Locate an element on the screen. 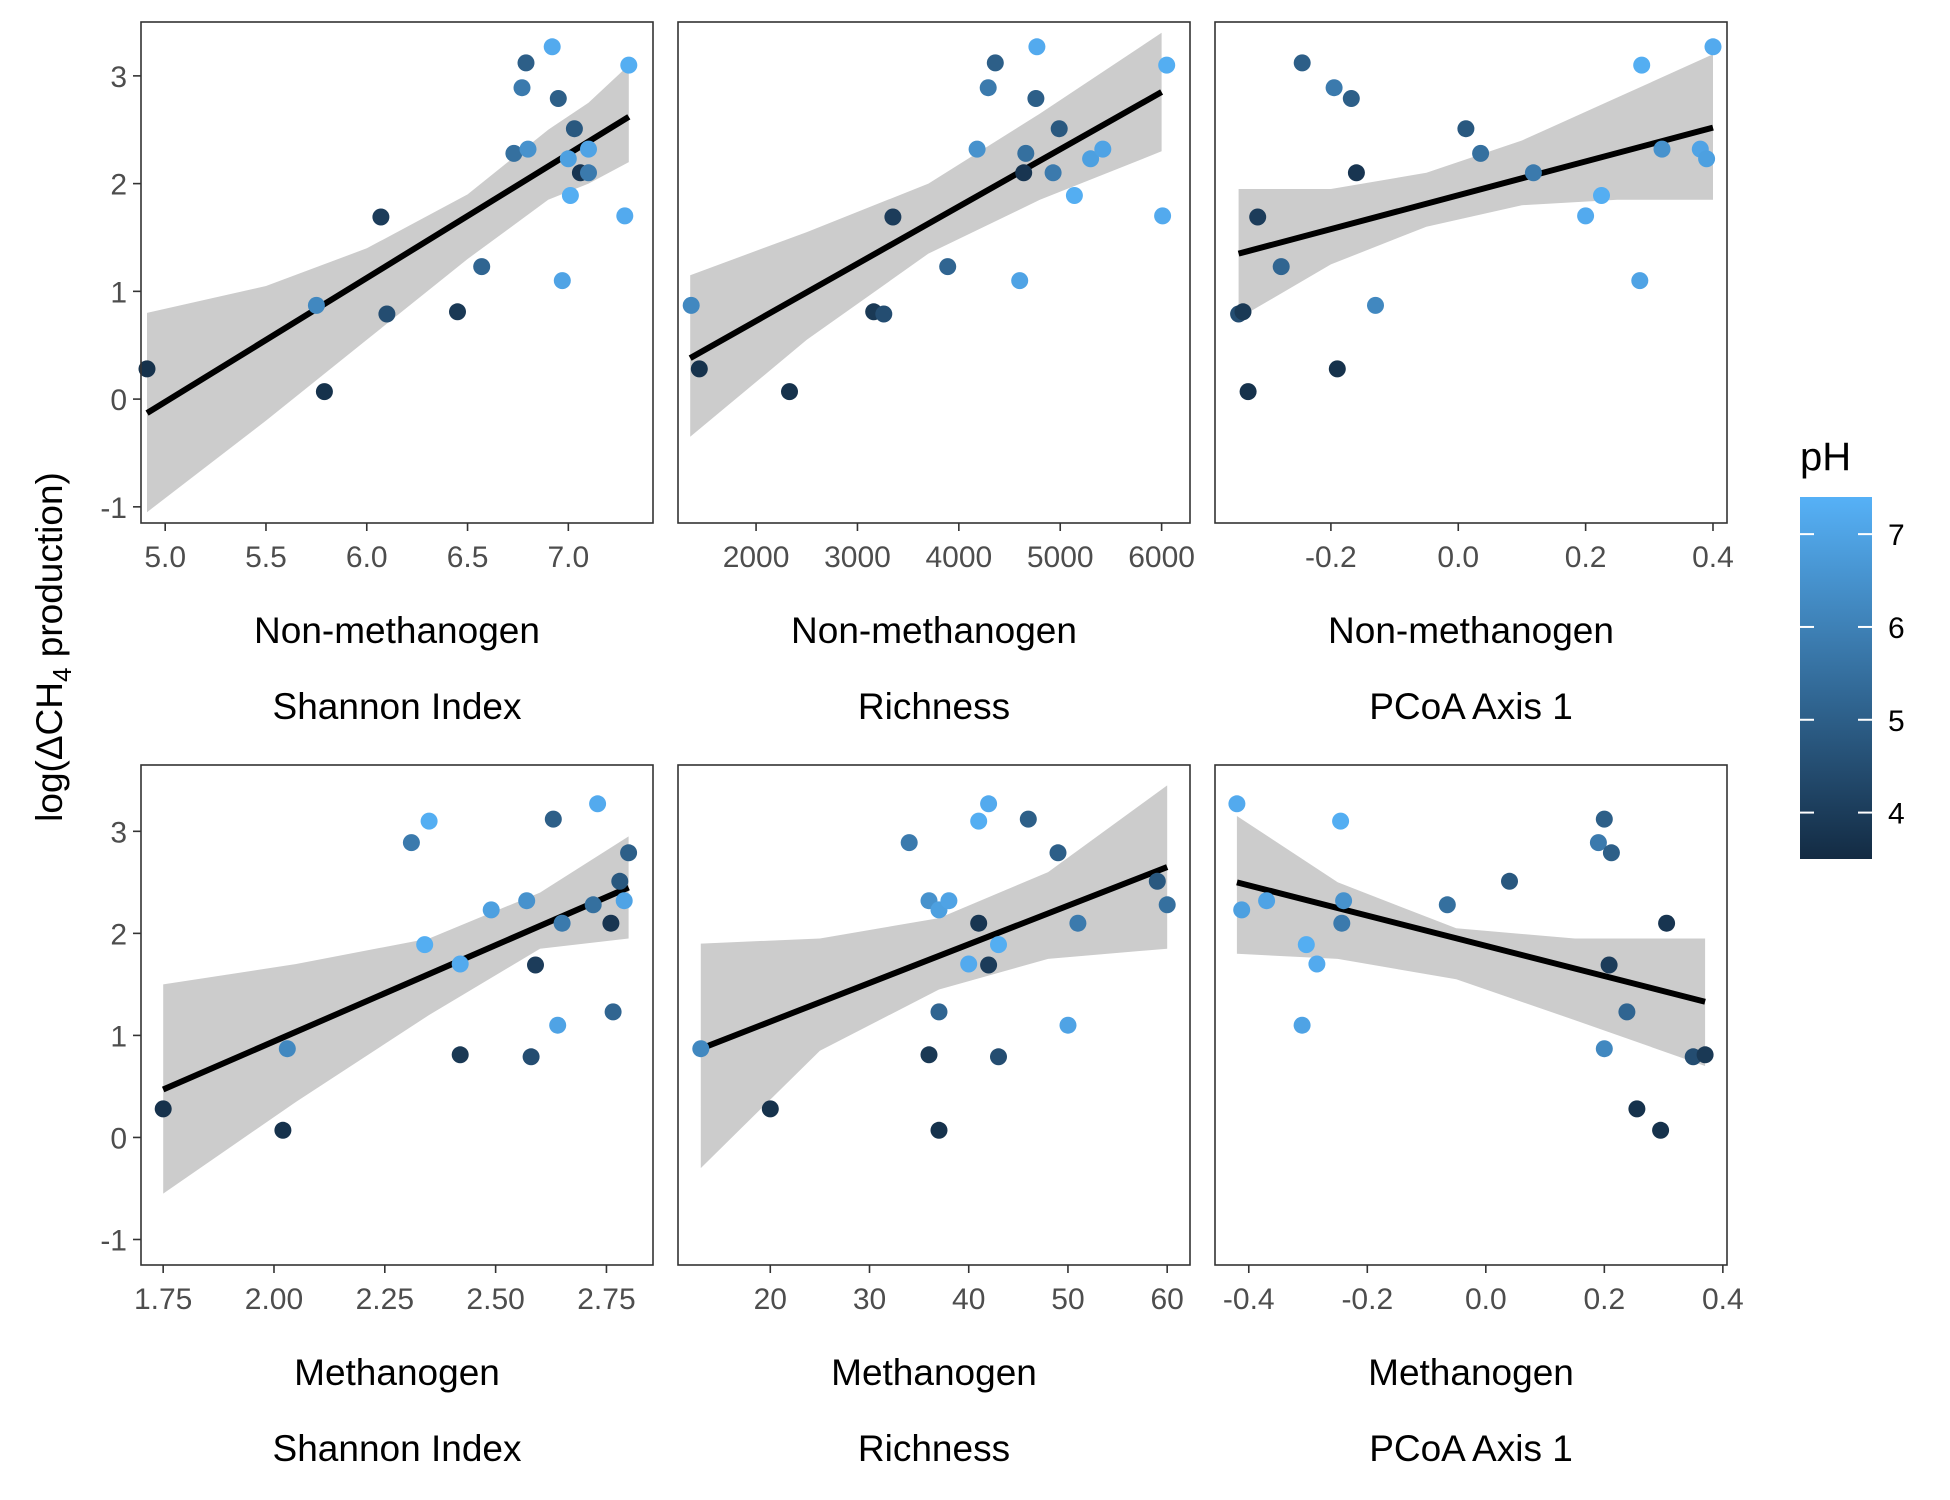 The image size is (1950, 1500). legend-tick-label: 5 is located at coordinates (1896, 721).